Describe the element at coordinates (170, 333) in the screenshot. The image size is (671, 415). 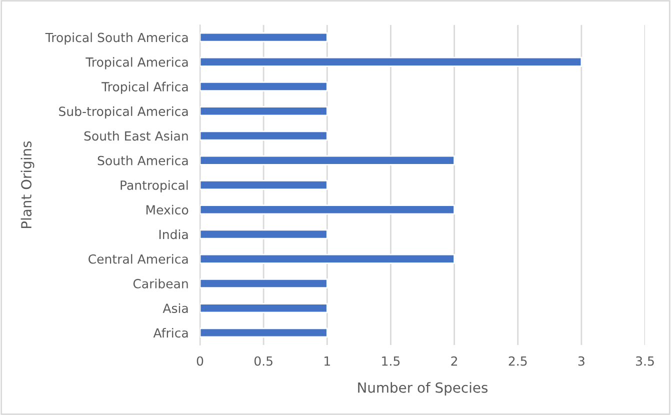
I see `y-tick-label: Africa` at that location.